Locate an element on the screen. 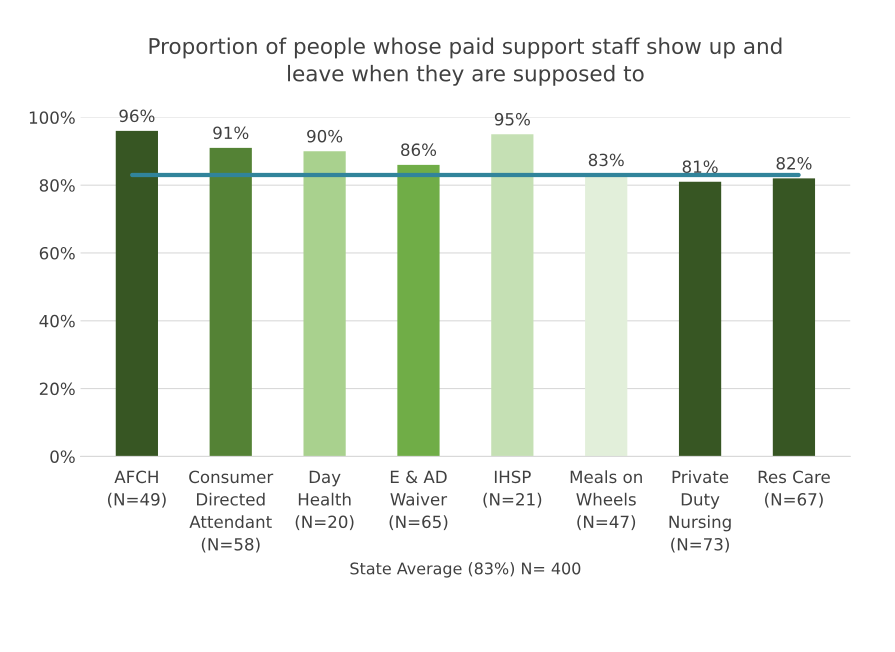  x-tick-label: Meals on Wheels (N=47) is located at coordinates (606, 500).